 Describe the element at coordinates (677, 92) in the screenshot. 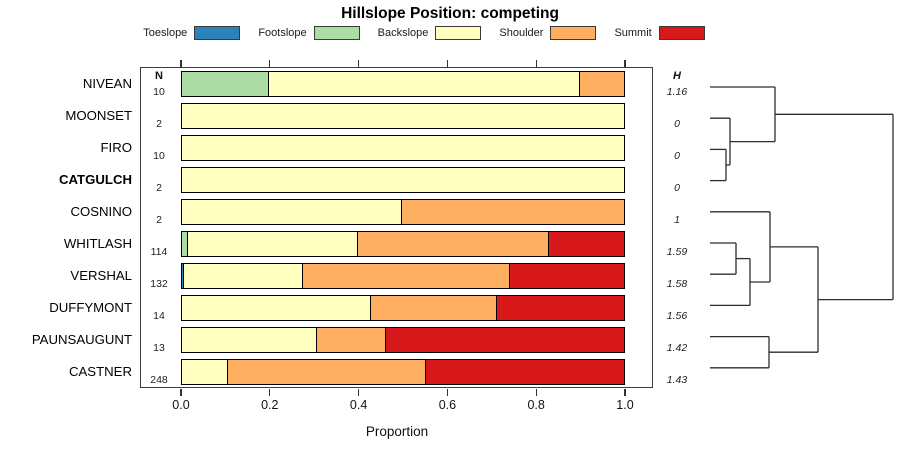

I see `row-h-value: 1.16` at that location.